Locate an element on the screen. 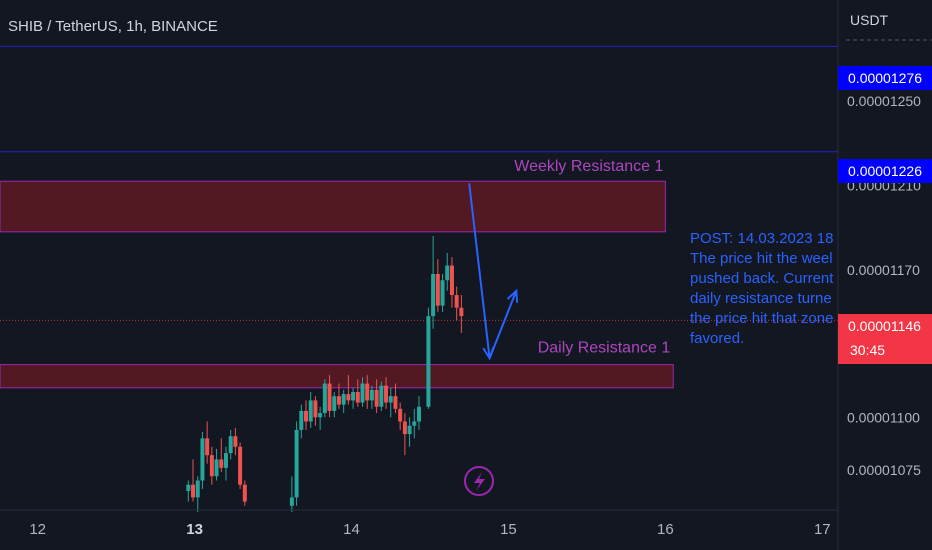 This screenshot has height=550, width=932. y-tick-label: 0.00001170 is located at coordinates (883, 270).